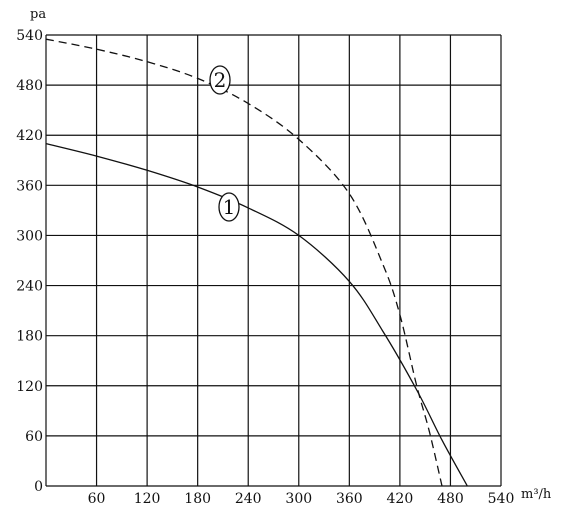 The width and height of the screenshot is (569, 514). I want to click on curve-label-1: 1, so click(229, 207).